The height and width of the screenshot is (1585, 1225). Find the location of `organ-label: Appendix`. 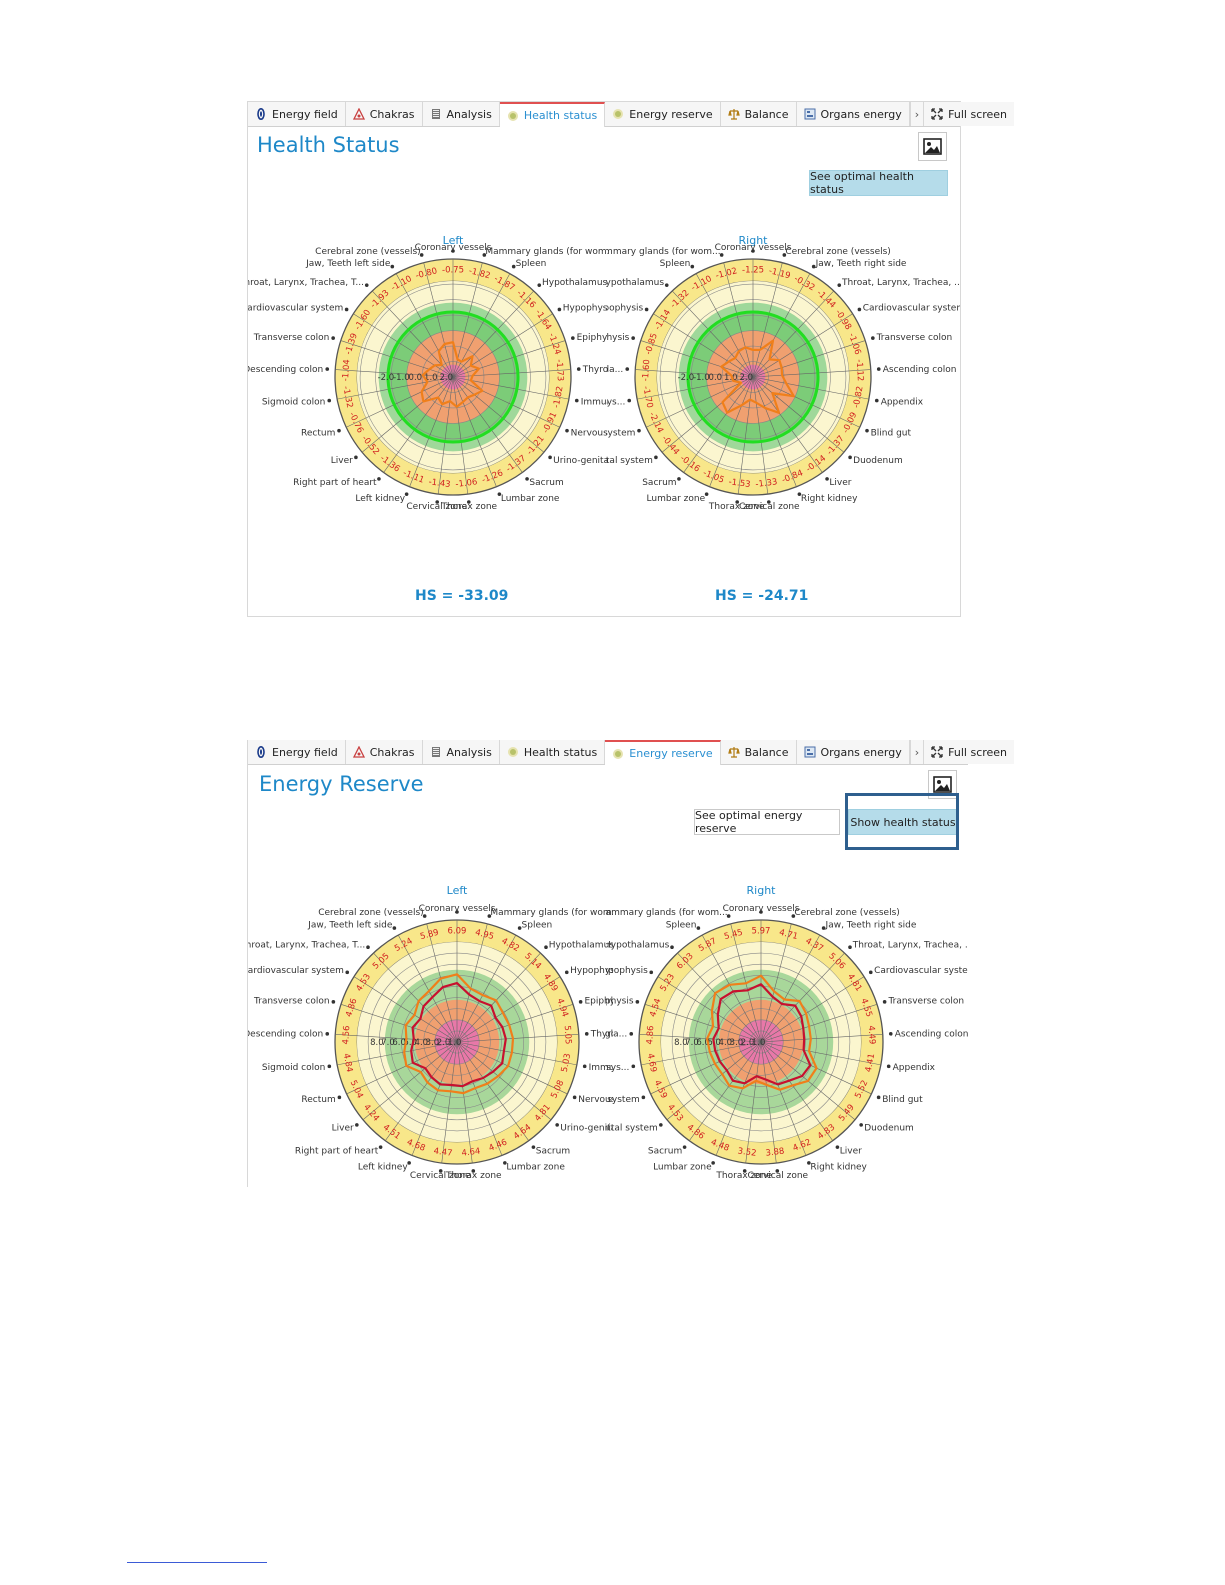

organ-label: Appendix is located at coordinates (914, 1068).